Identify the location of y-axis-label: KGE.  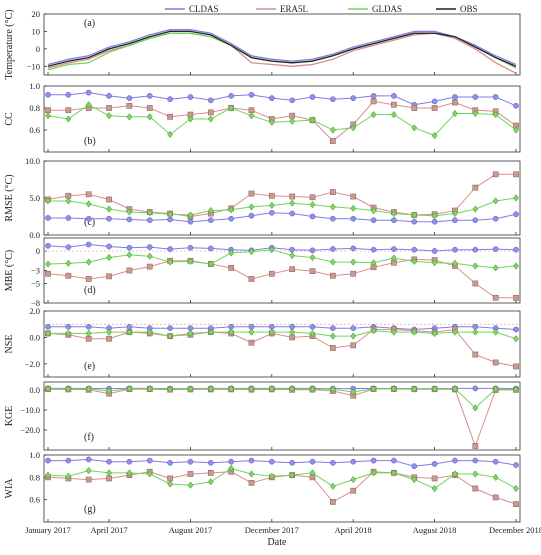
(9, 416).